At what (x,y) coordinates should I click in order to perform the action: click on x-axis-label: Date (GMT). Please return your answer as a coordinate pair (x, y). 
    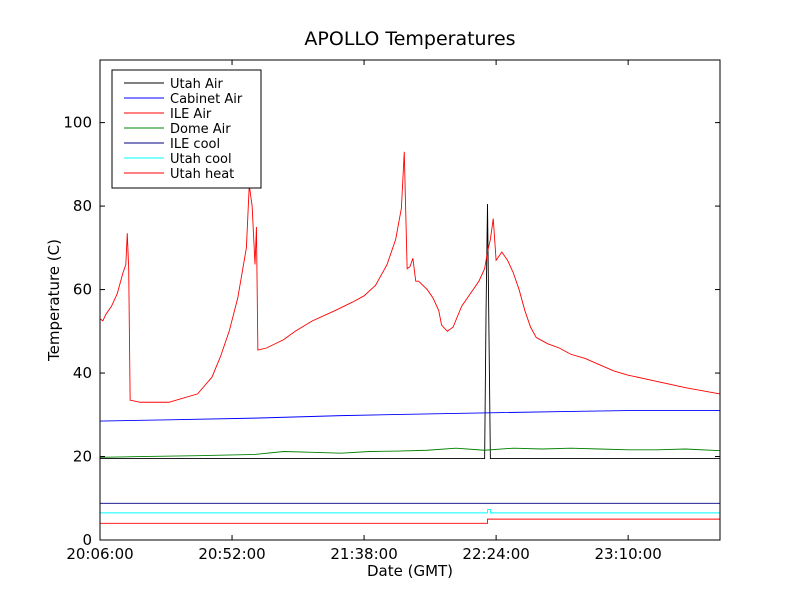
    Looking at the image, I should click on (410, 571).